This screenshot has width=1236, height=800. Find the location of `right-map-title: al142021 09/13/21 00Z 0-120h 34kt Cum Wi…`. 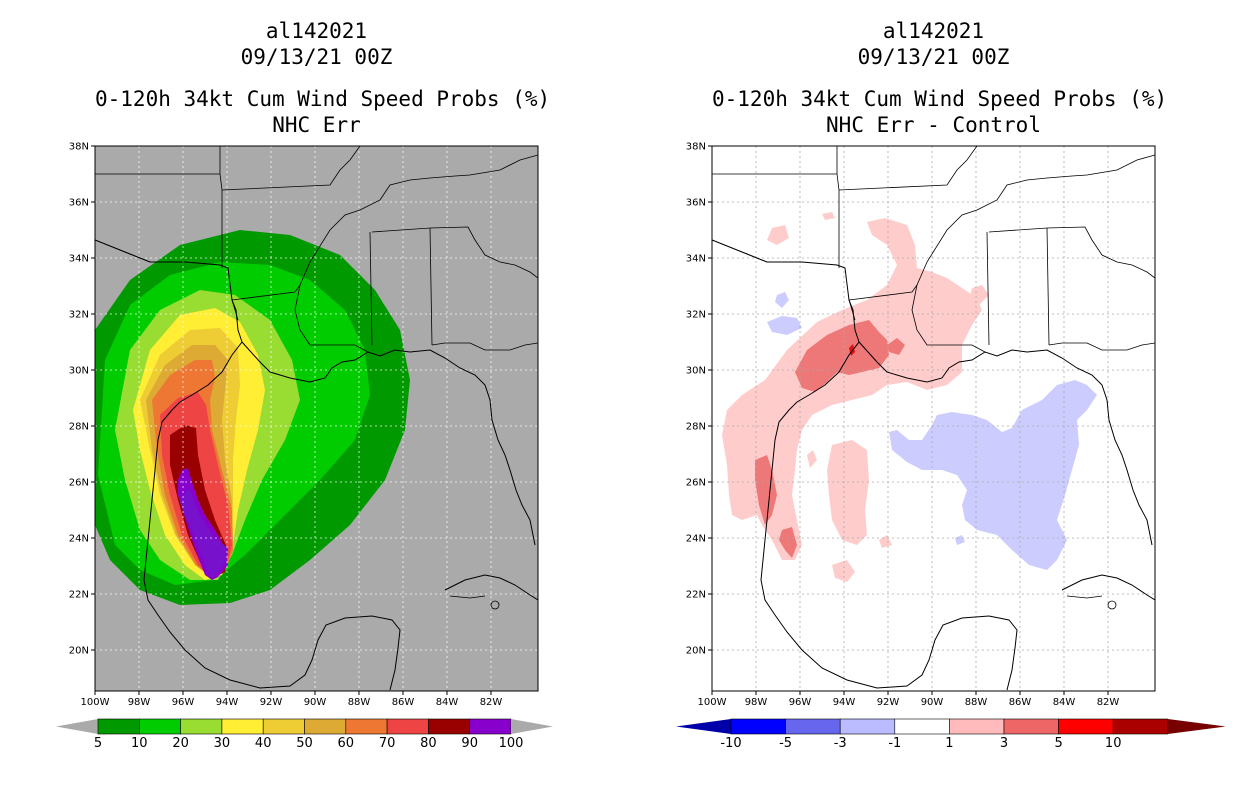

right-map-title: al142021 09/13/21 00Z 0-120h 34kt Cum Wi… is located at coordinates (940, 78).